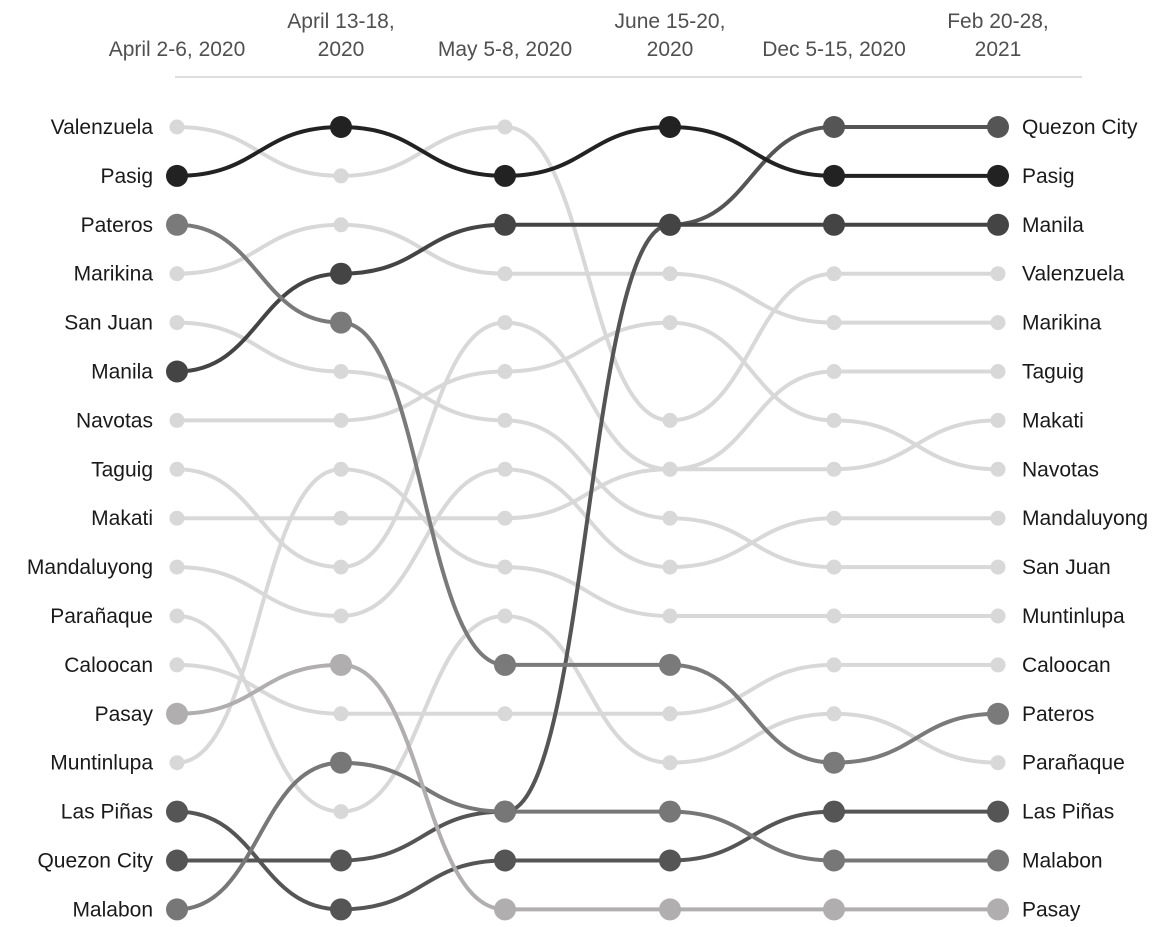 Image resolution: width=1174 pixels, height=927 pixels. I want to click on right-label-quezon-city: Quezon City, so click(1080, 127).